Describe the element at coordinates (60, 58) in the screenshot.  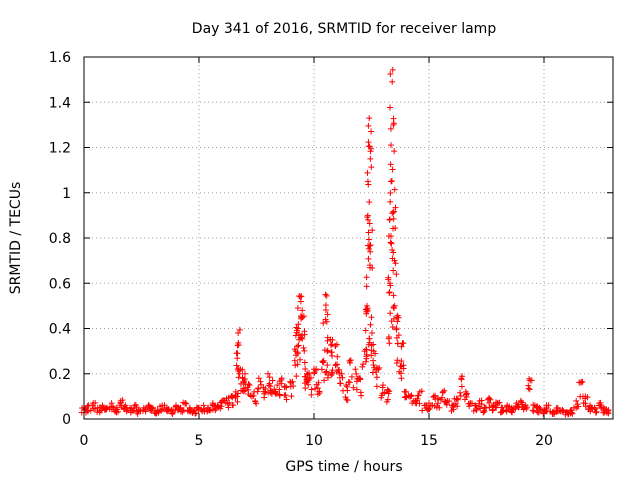
I see `y-tick-label: 1.6` at that location.